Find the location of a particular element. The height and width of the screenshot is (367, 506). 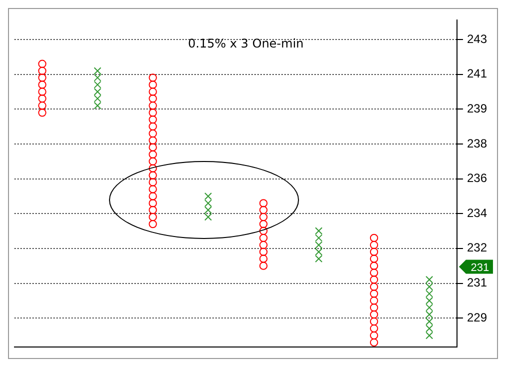

y-tick-label: 229 is located at coordinates (477, 317).